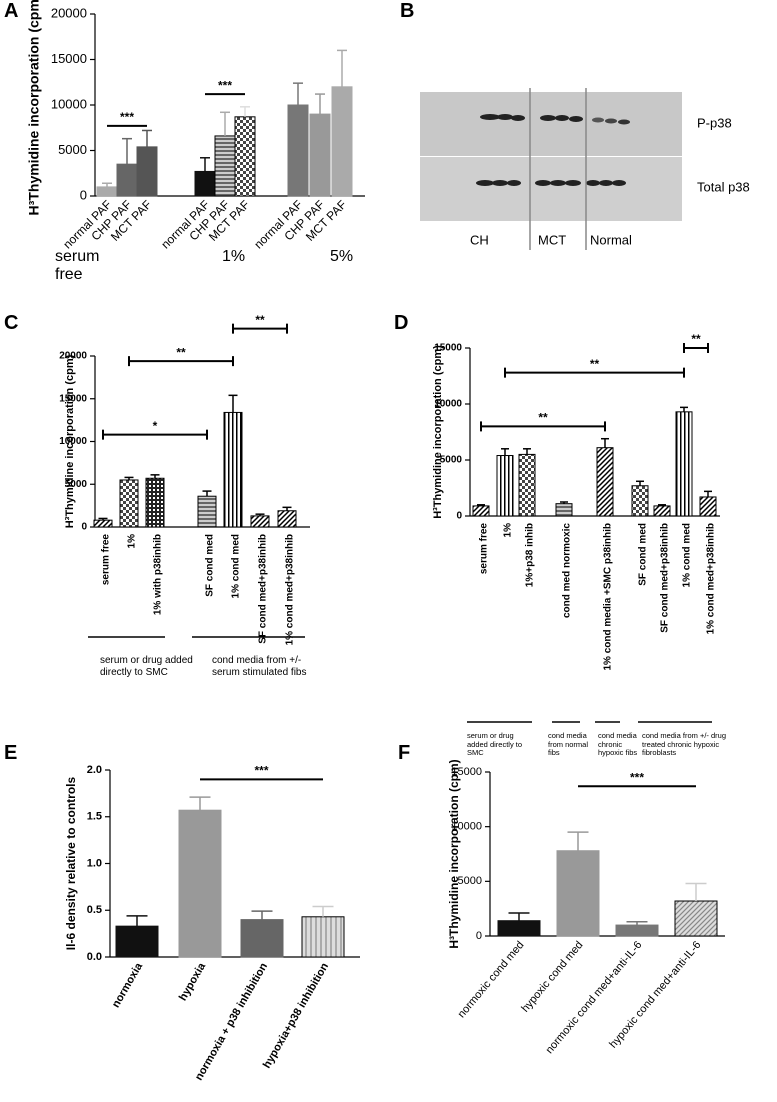 The width and height of the screenshot is (777, 1102). What do you see at coordinates (77, 266) in the screenshot?
I see `group-label: serum free` at bounding box center [77, 266].